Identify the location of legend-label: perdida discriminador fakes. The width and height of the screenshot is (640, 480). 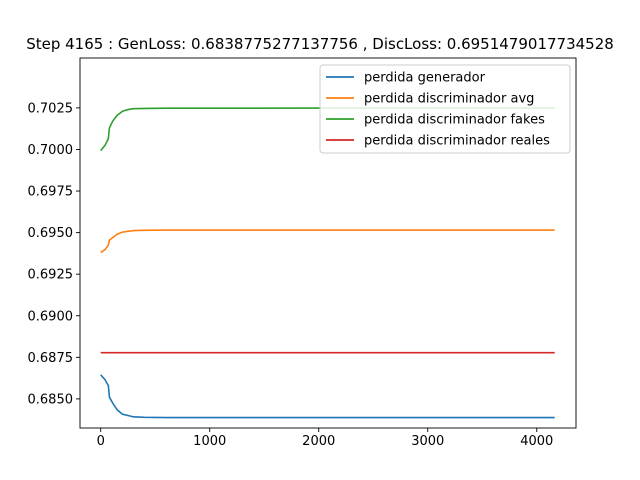
(454, 120).